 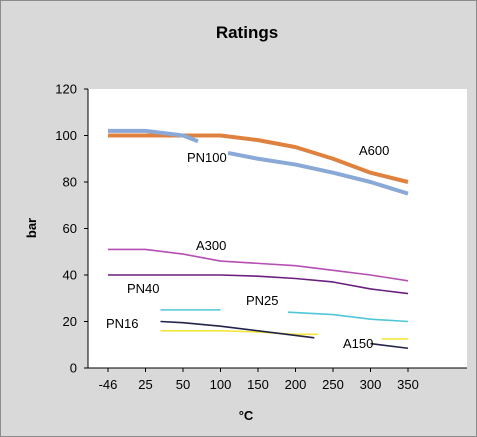 I want to click on y-axis-ticks: 0 20 40 60 80 100 120, so click(x=71, y=229).